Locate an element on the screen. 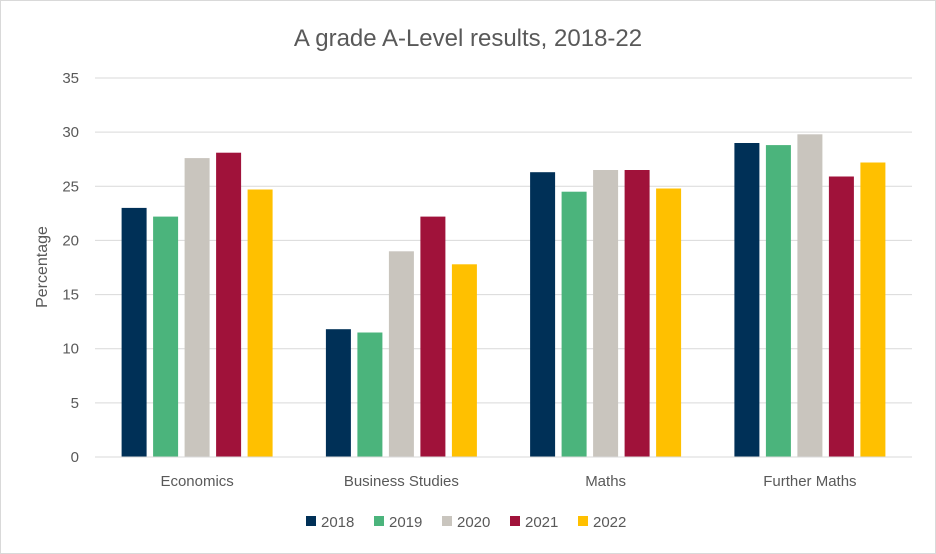 This screenshot has width=936, height=554. legend-item-2019: 2019 is located at coordinates (398, 522).